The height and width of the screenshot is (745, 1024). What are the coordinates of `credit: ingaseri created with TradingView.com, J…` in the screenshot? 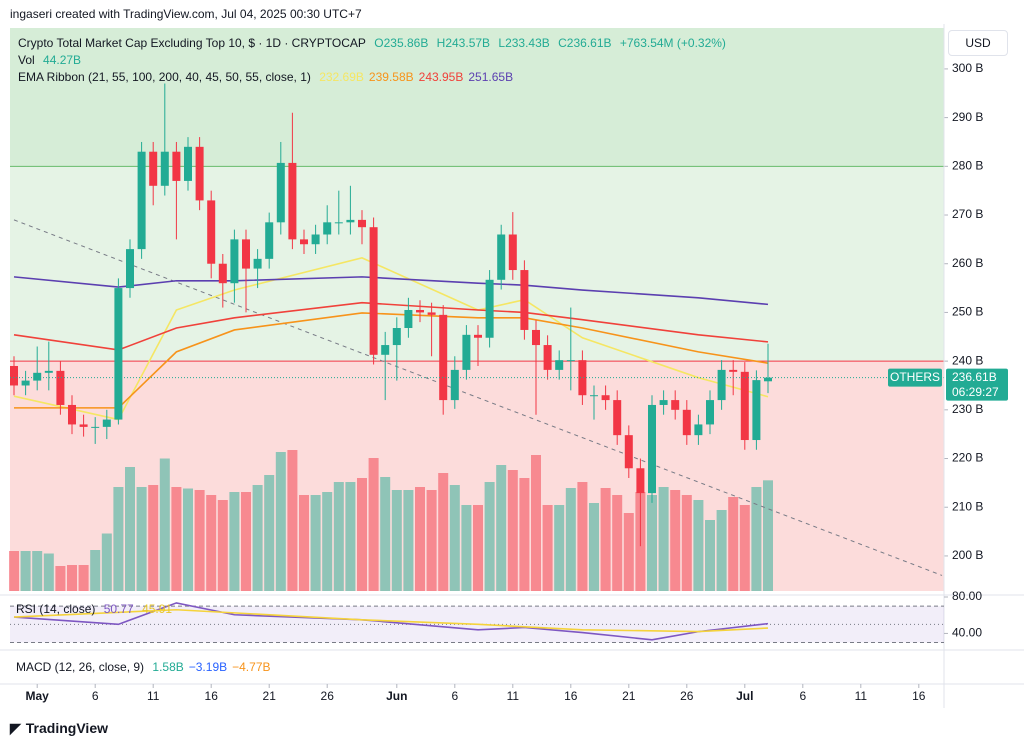 It's located at (186, 14).